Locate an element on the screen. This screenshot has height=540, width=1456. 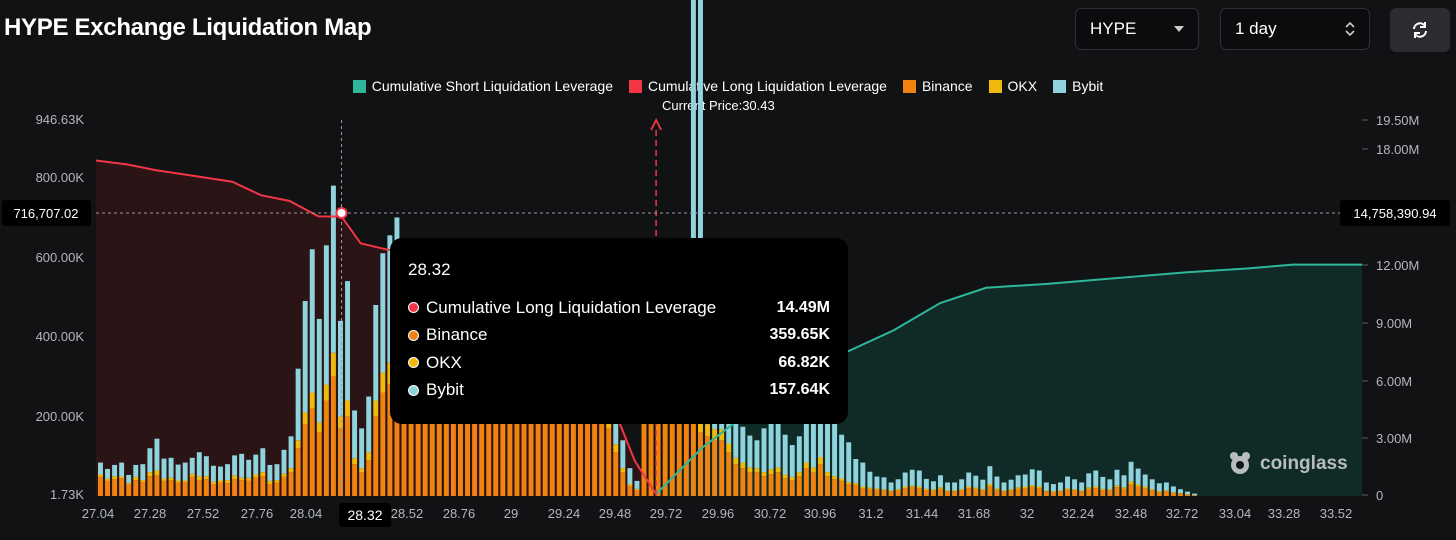
legend-item-okx: OKX is located at coordinates (1012, 86).